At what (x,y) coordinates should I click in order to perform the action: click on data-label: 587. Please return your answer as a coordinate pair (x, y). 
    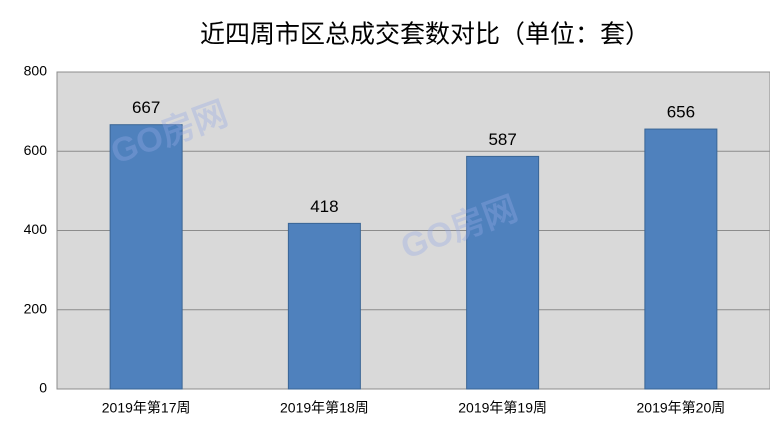
    Looking at the image, I should click on (502, 139).